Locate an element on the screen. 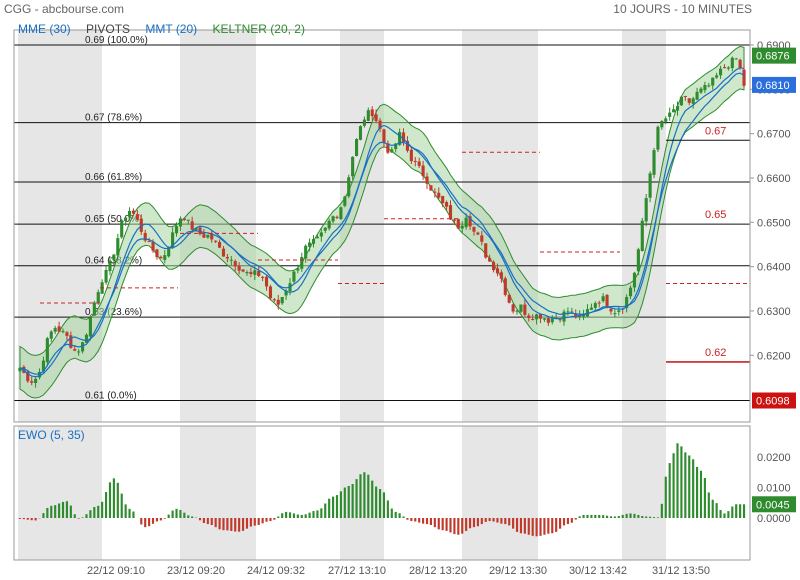  x-tick-label: 31/12 13:50 is located at coordinates (681, 571).